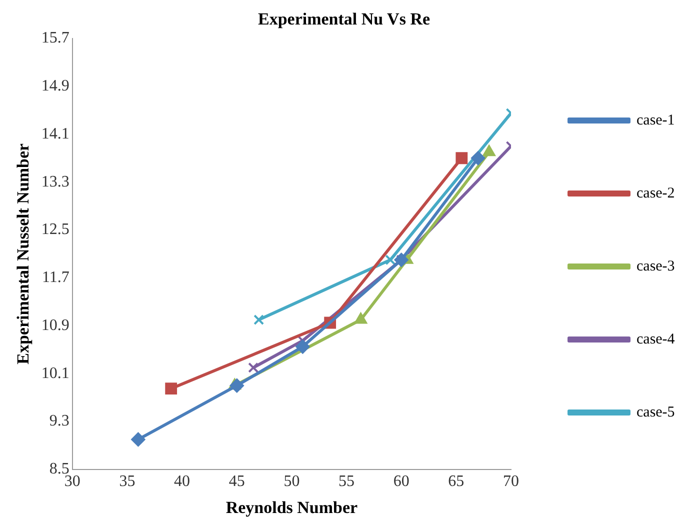 The image size is (688, 529). Describe the element at coordinates (72, 481) in the screenshot. I see `x-tick-label: 30` at that location.